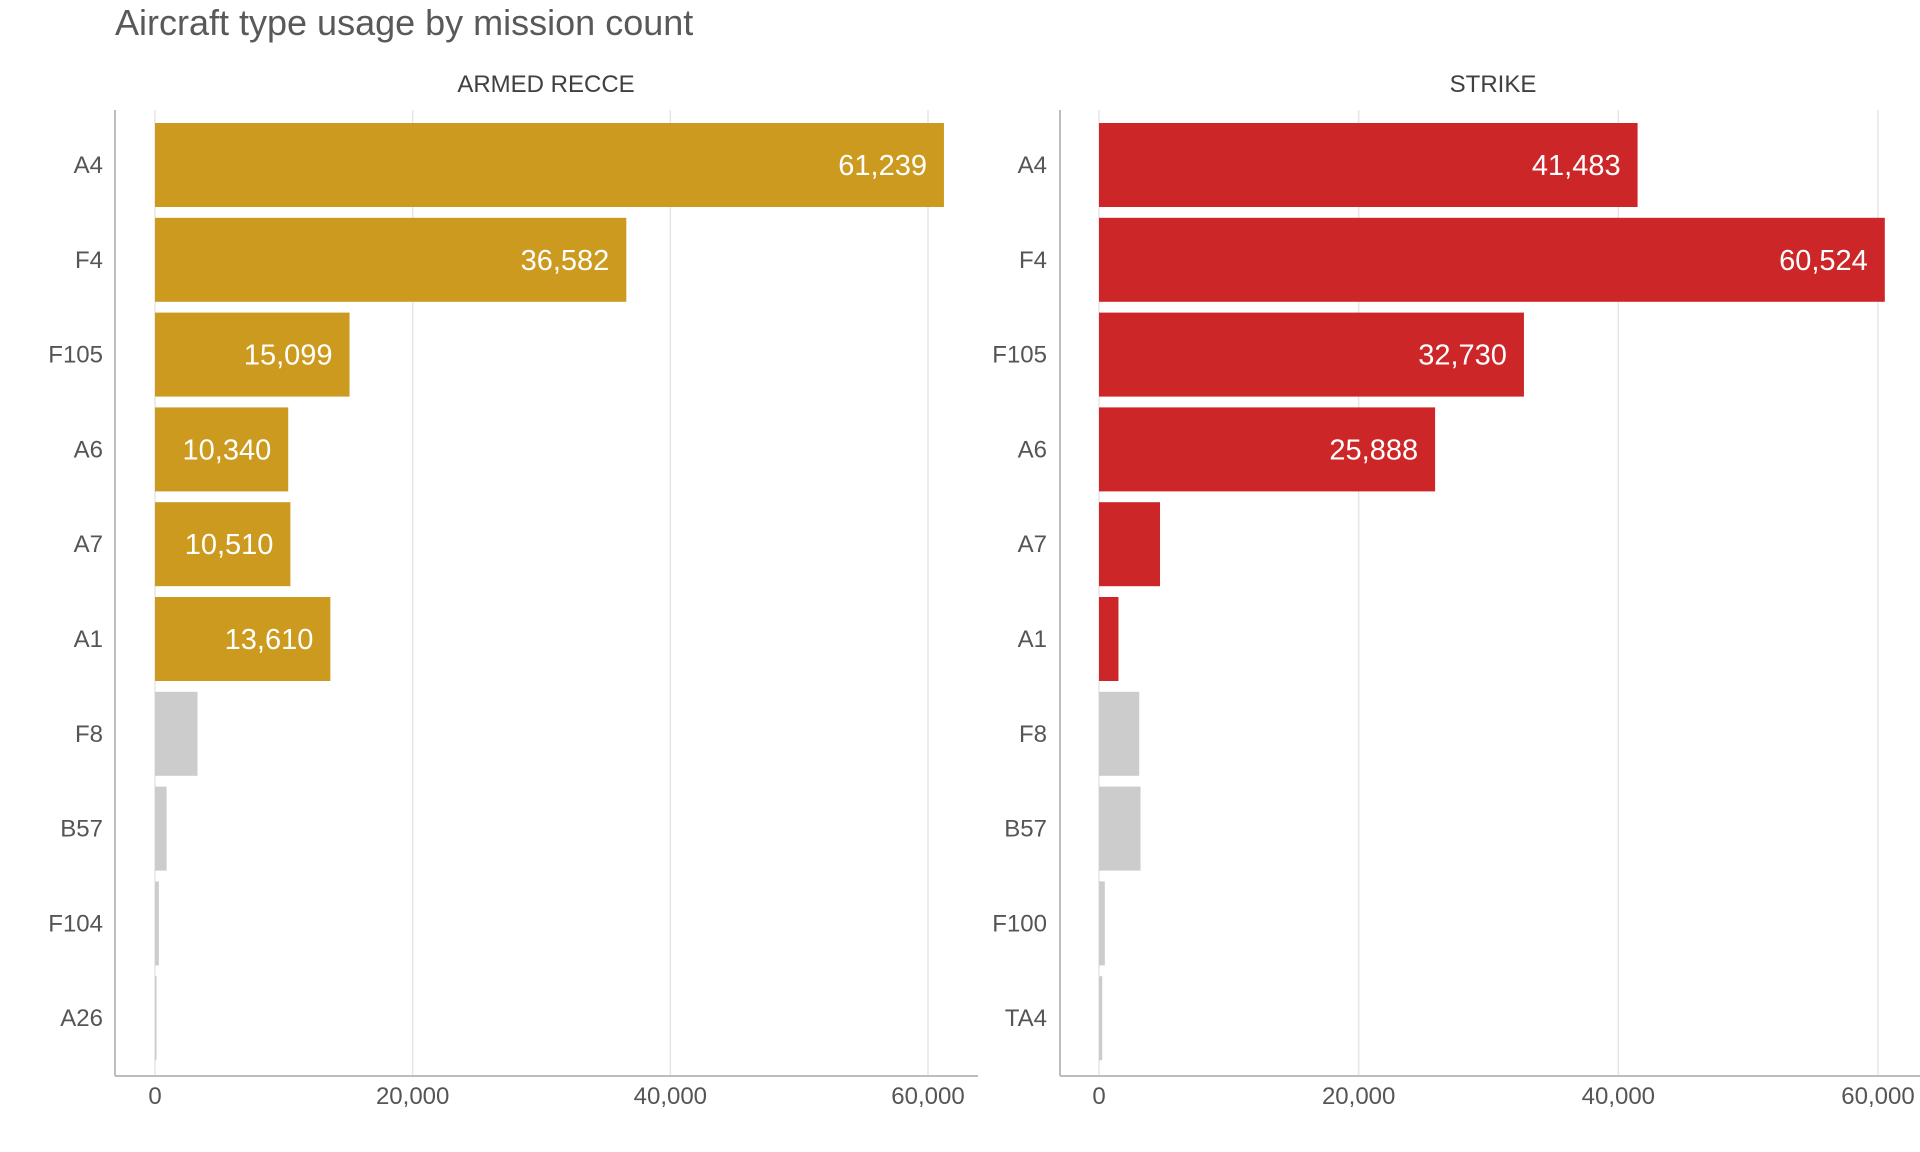  I want to click on data-label: 61,239, so click(882, 166).